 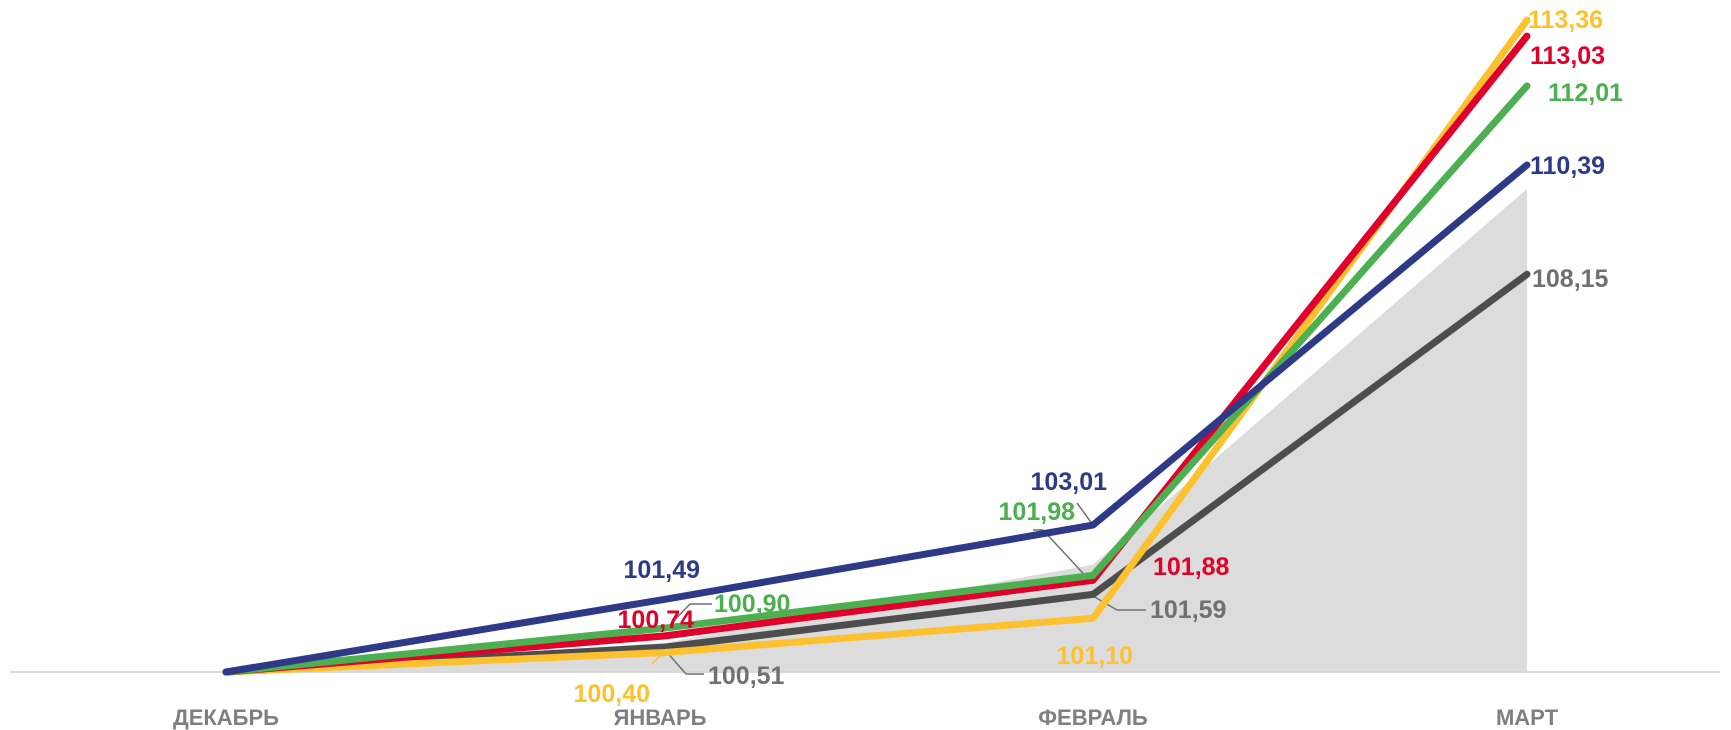 I want to click on data-label-s2-p1: 100,74, so click(x=656, y=620).